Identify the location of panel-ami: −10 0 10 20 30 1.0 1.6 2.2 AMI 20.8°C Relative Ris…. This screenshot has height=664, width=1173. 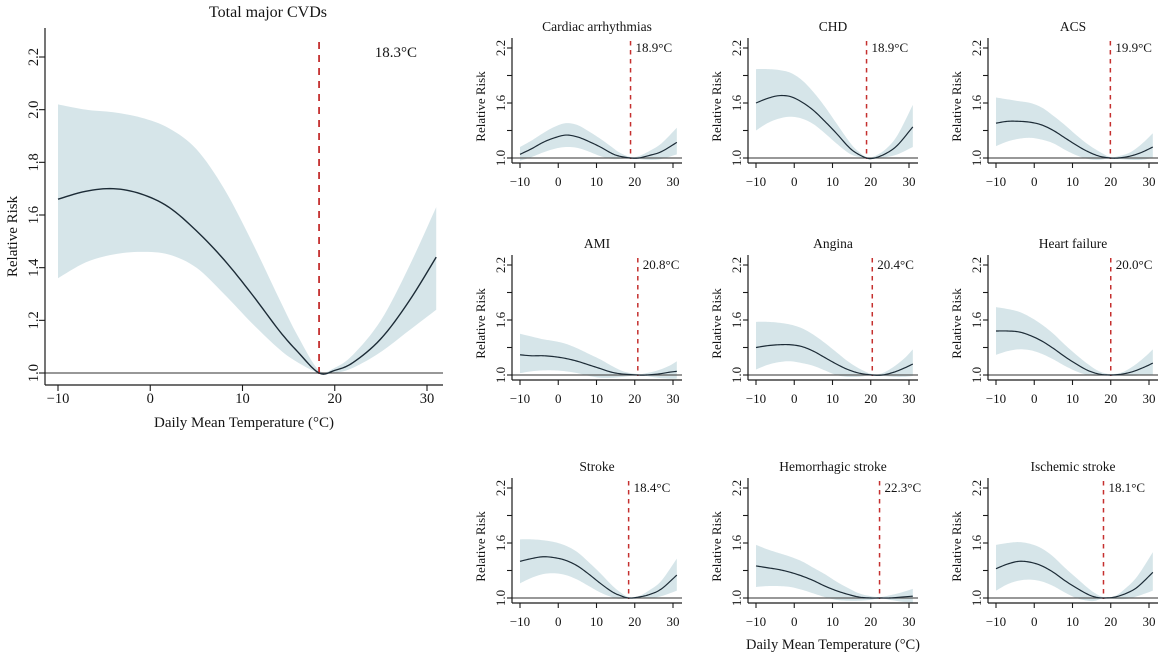
(575, 319).